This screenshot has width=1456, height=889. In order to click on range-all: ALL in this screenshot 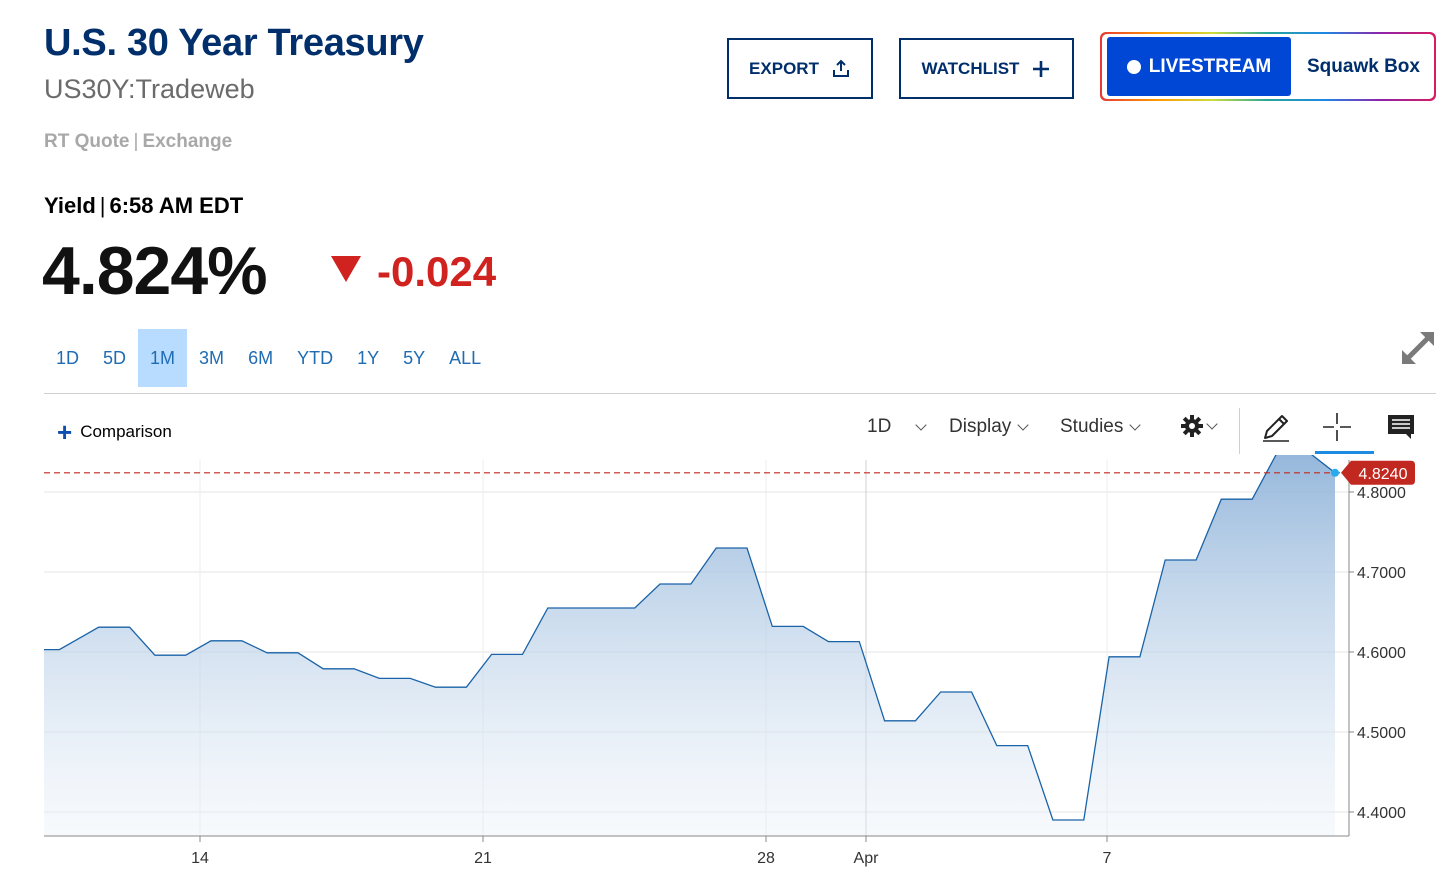, I will do `click(465, 357)`.